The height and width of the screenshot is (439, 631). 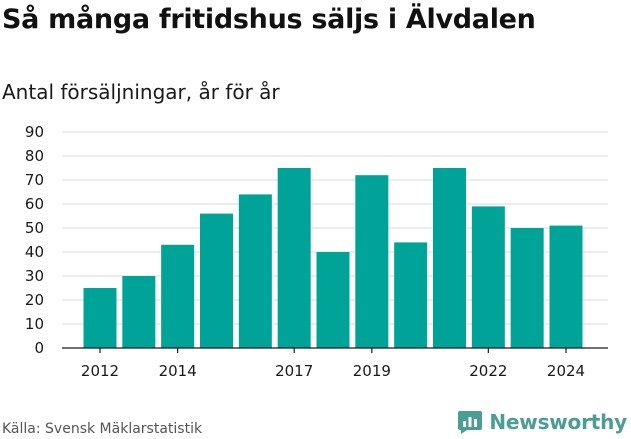 I want to click on newsworthy-logo-icon, so click(x=470, y=422).